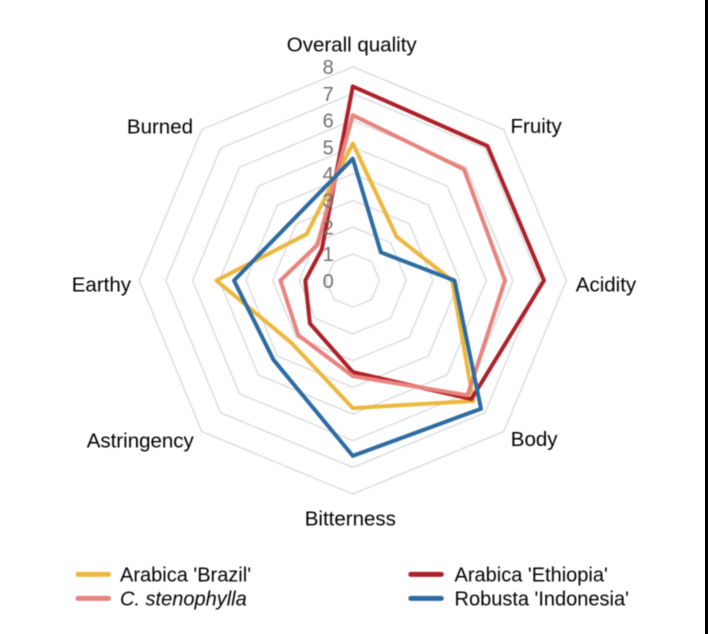 This screenshot has width=708, height=634. What do you see at coordinates (185, 576) in the screenshot?
I see `svg-text: Arabica 'Brazil'` at bounding box center [185, 576].